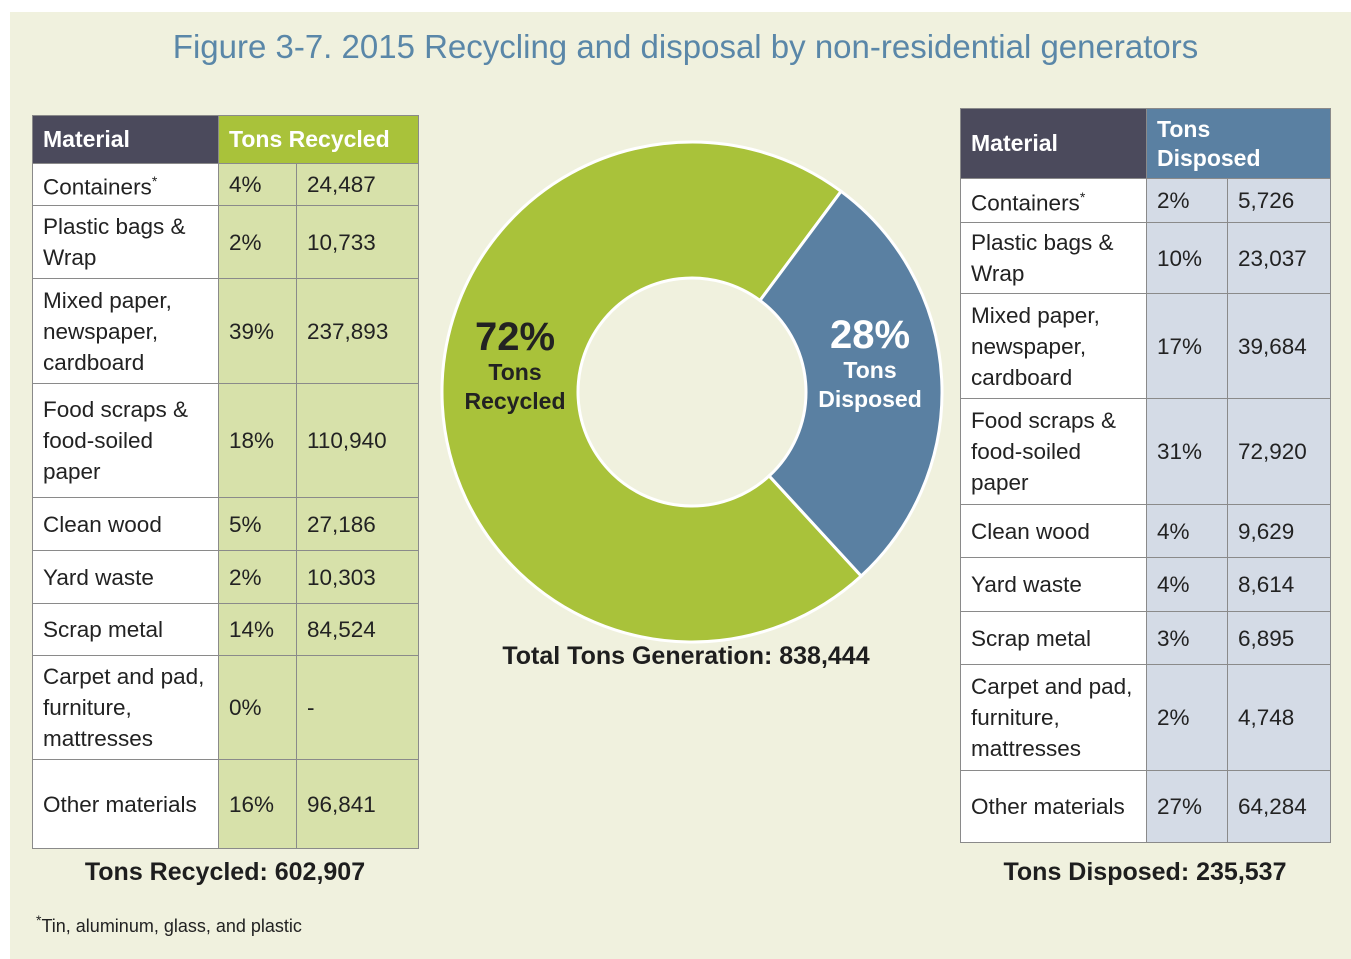 The image size is (1351, 959). I want to click on header-cell: Tons Recycled, so click(318, 139).